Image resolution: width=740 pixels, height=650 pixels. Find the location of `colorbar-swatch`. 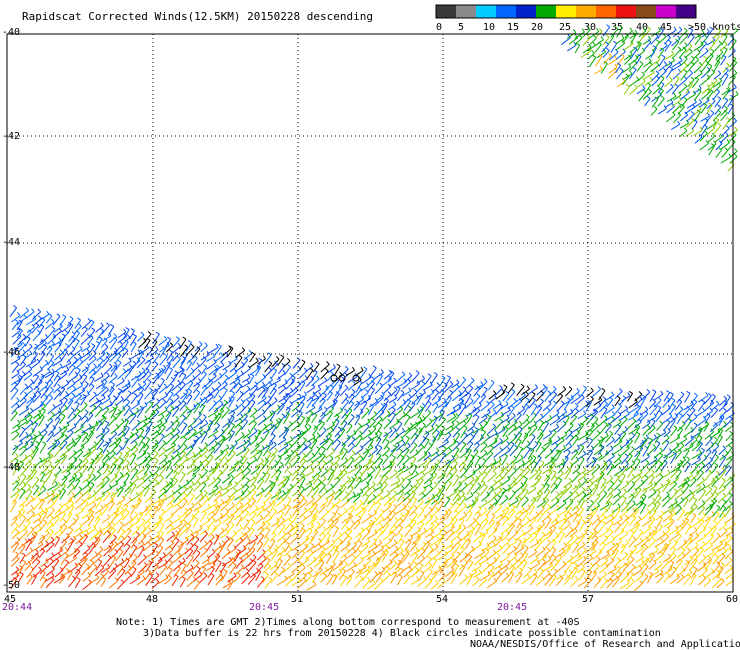

colorbar-swatch is located at coordinates (606, 11).